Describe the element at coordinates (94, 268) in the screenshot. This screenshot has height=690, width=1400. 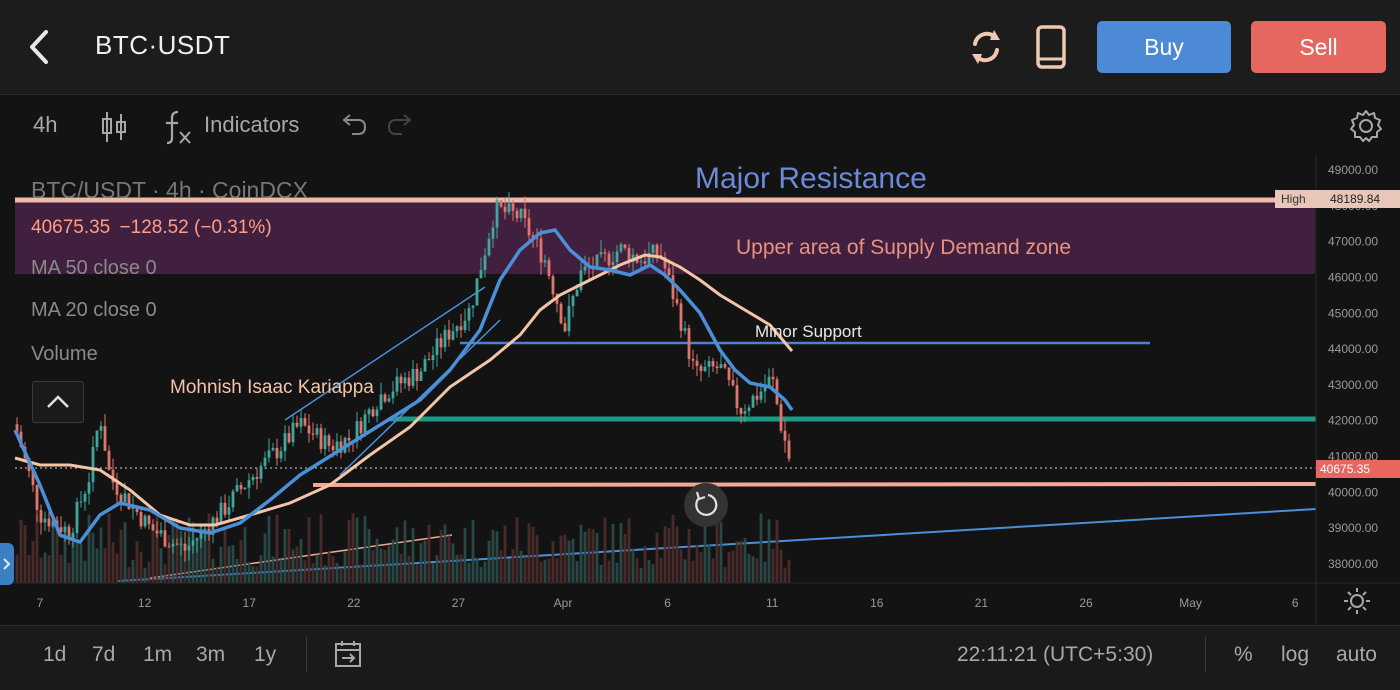
I see `legend-ma50: MA 50 close 0` at that location.